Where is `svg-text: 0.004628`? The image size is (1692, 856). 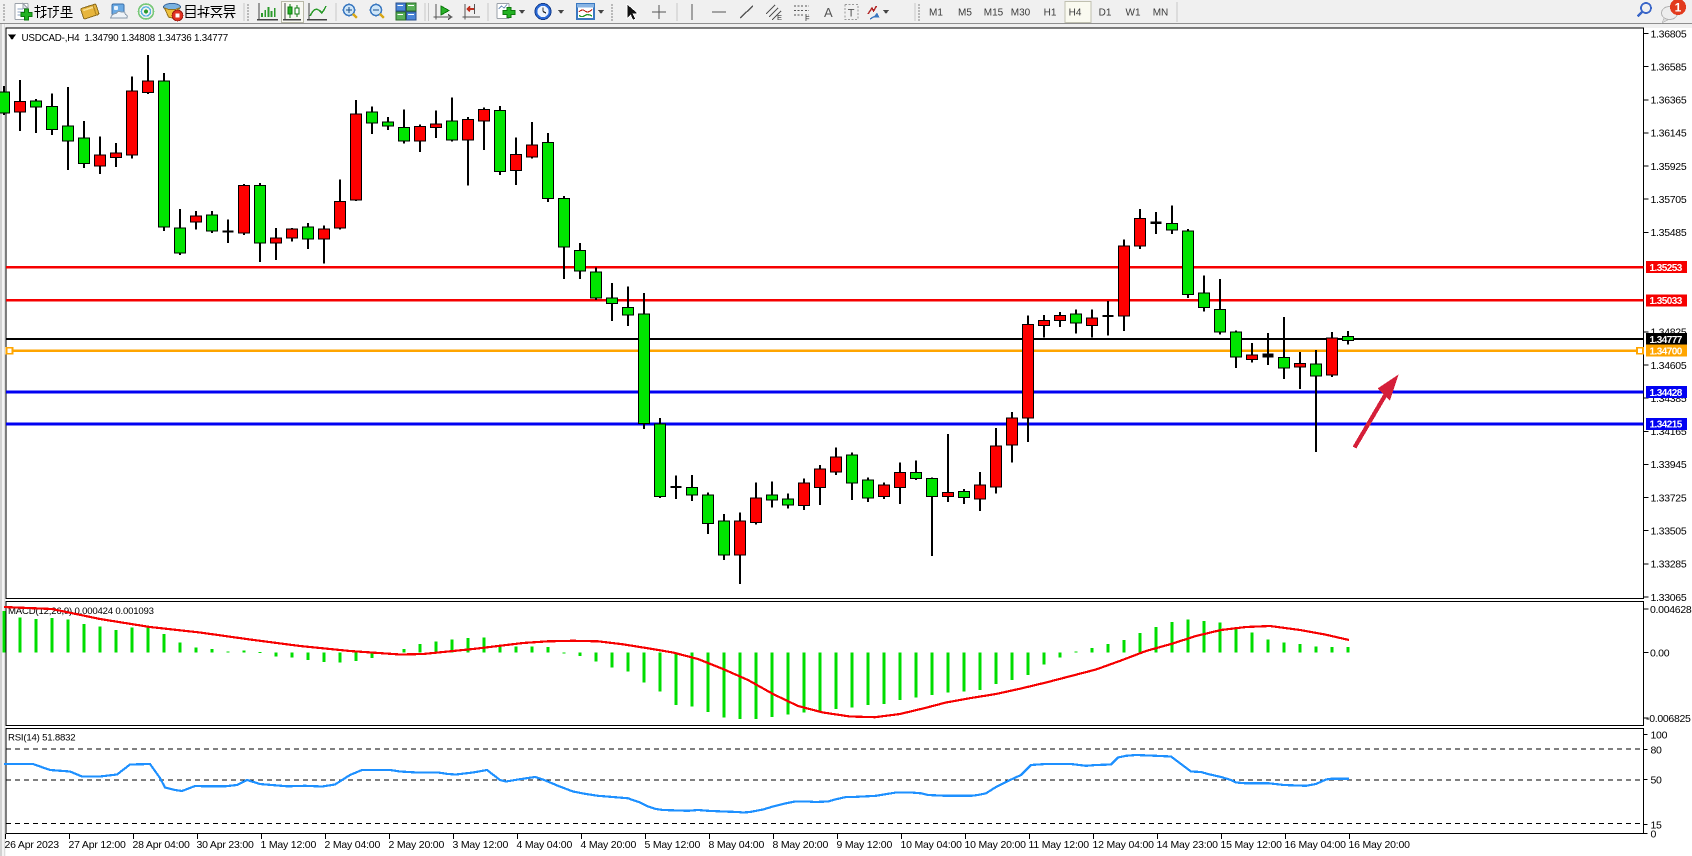
svg-text: 0.004628 is located at coordinates (1671, 610).